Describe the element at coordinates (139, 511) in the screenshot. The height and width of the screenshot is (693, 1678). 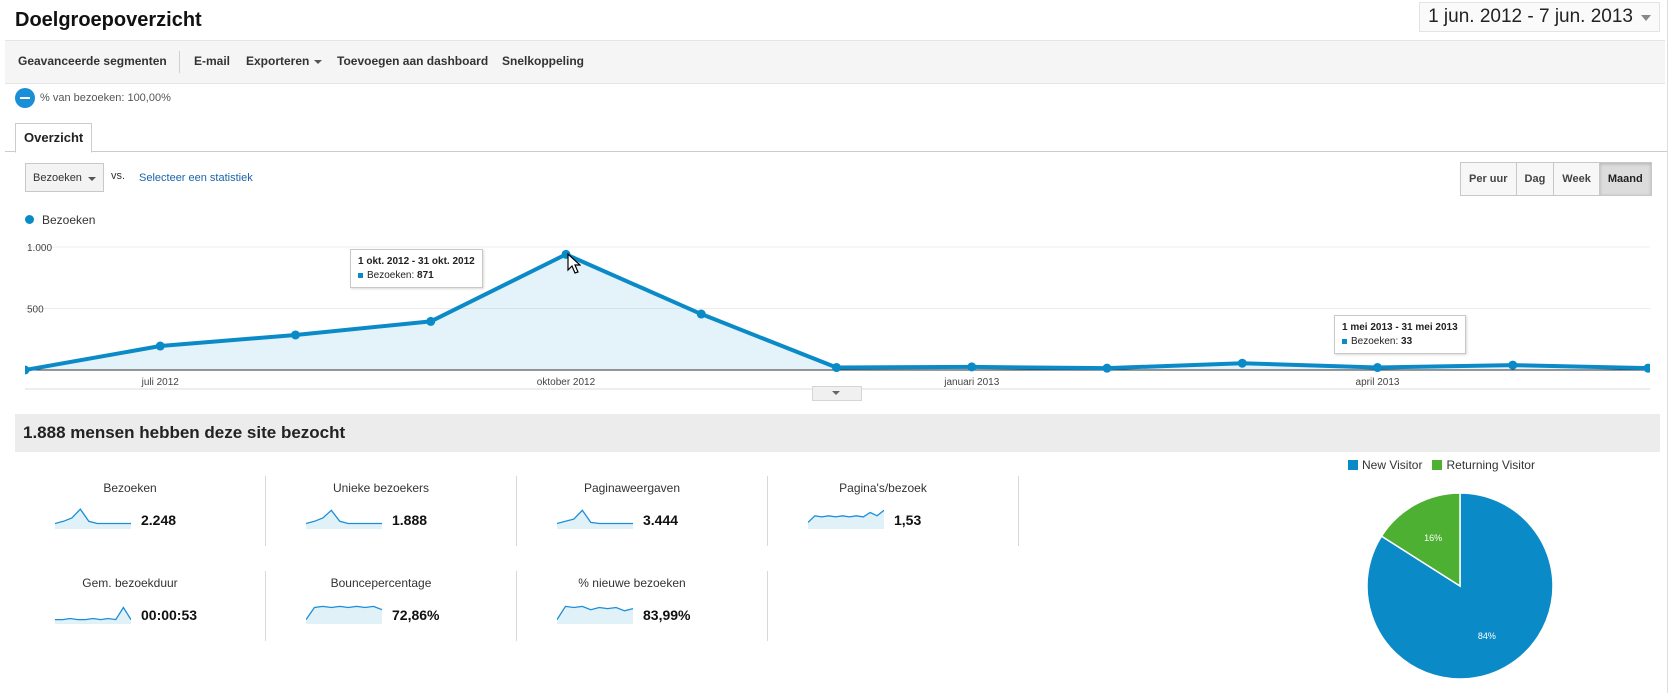
I see `metric-visits: Bezoeken 2.248` at that location.